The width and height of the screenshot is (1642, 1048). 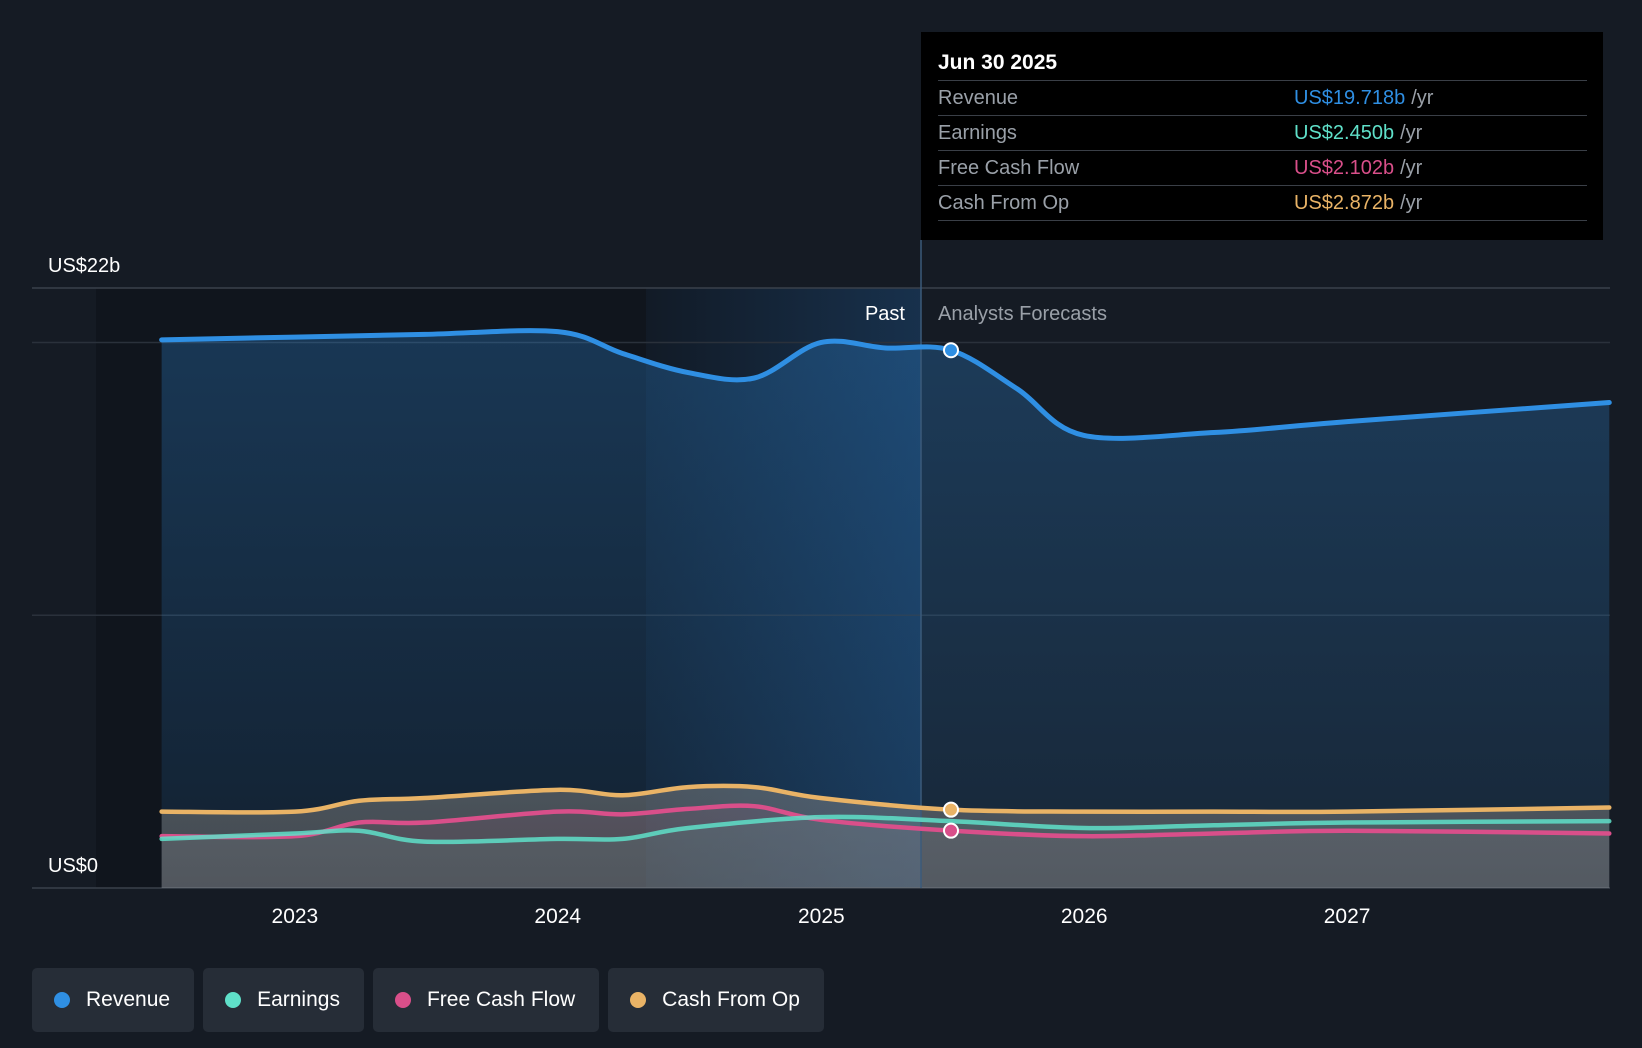 What do you see at coordinates (1344, 133) in the screenshot?
I see `tooltip-value: US$2.450b` at bounding box center [1344, 133].